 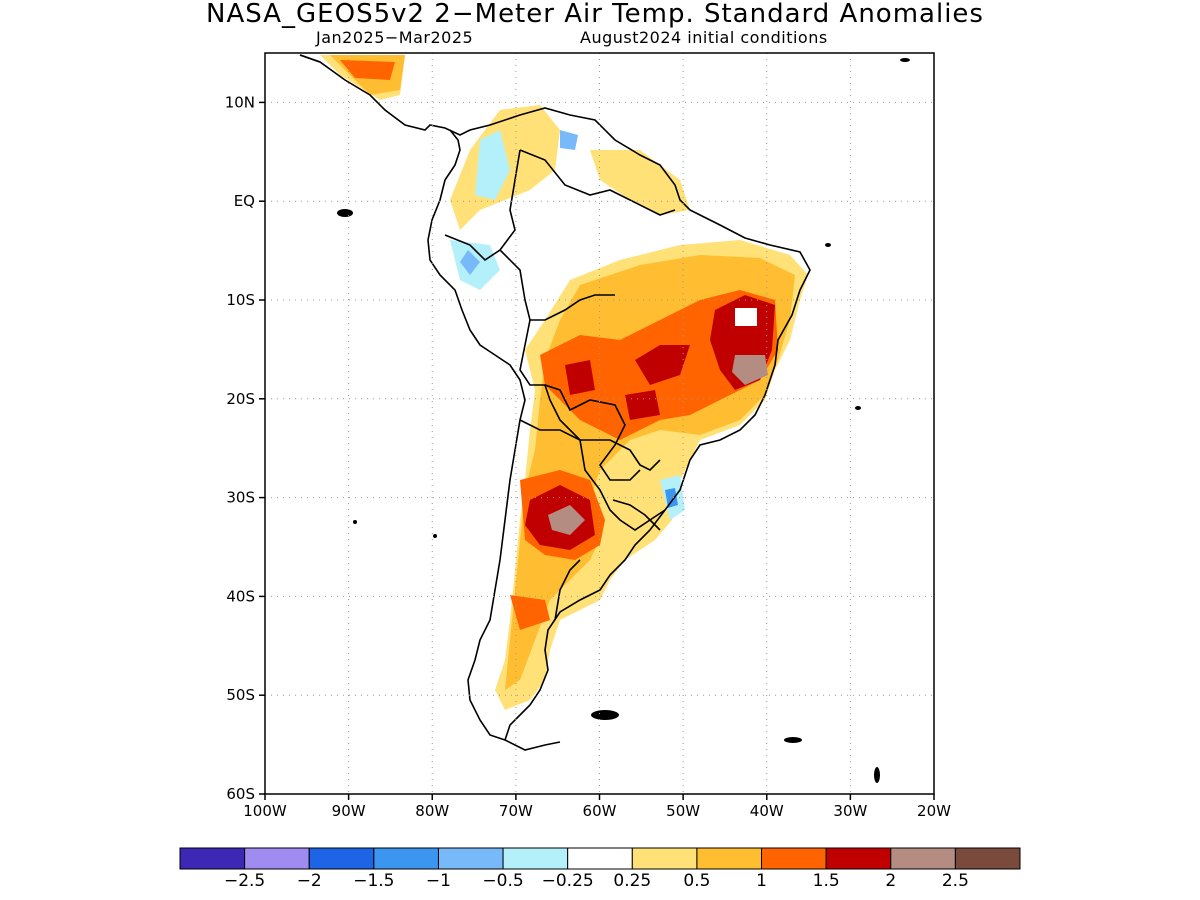 What do you see at coordinates (240, 695) in the screenshot?
I see `lat-tick-label: 50S` at bounding box center [240, 695].